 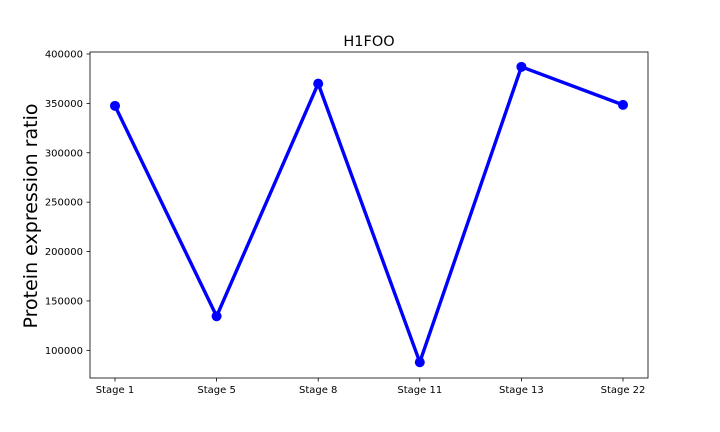 What do you see at coordinates (318, 390) in the screenshot?
I see `x-tick-label: Stage 8` at bounding box center [318, 390].